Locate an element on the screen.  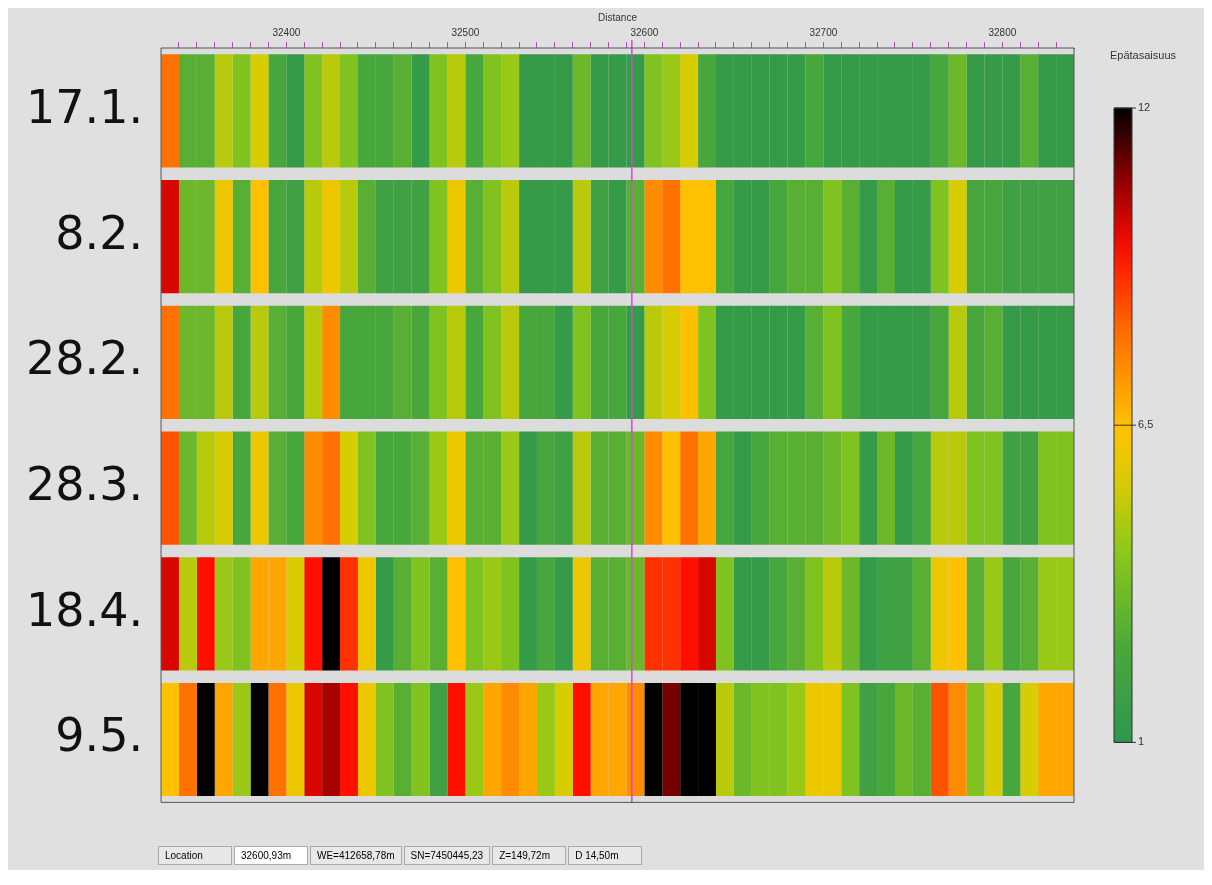
text: WE=412658,78m is located at coordinates (356, 855).